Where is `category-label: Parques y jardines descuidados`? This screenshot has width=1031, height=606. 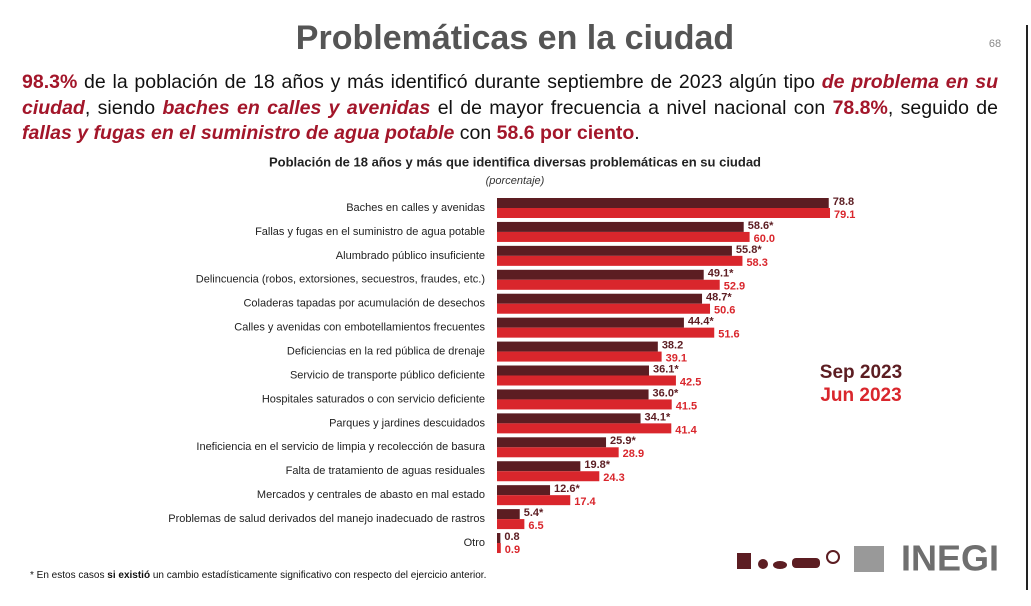 category-label: Parques y jardines descuidados is located at coordinates (407, 423).